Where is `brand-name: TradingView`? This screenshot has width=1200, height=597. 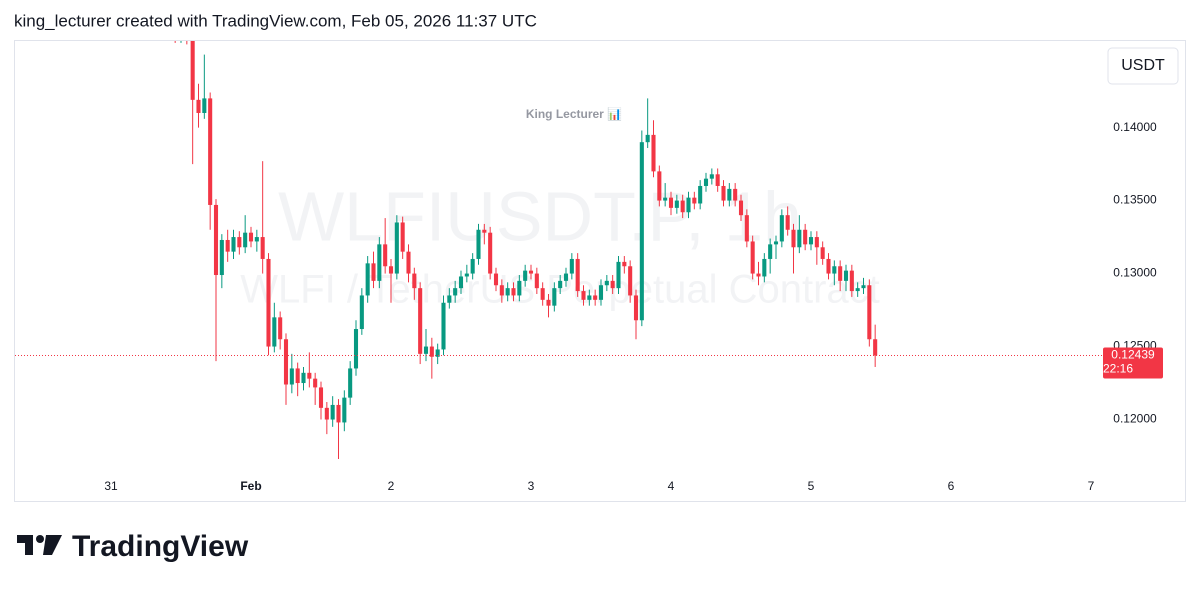
brand-name: TradingView is located at coordinates (160, 546).